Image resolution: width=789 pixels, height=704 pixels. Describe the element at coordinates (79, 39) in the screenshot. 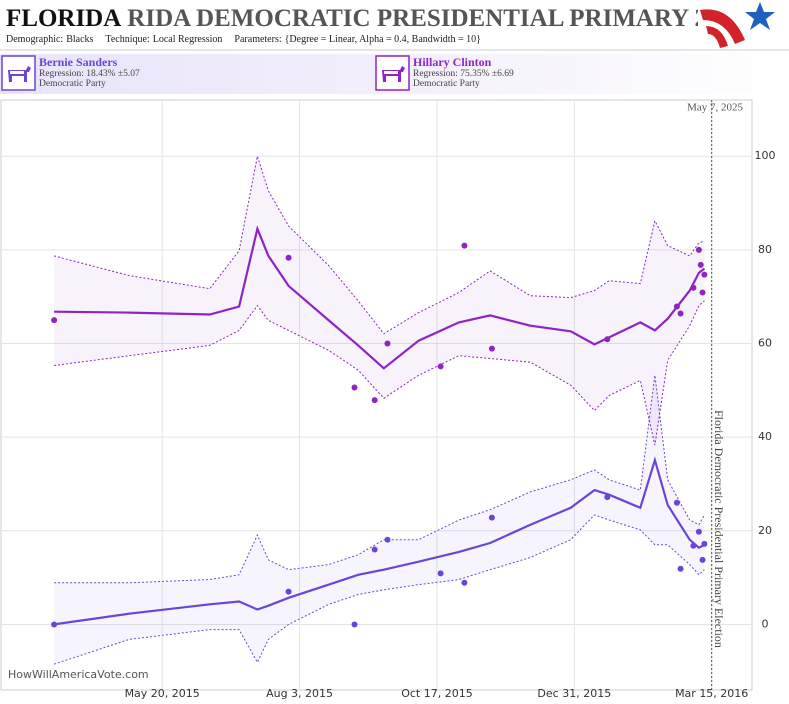

I see `parameter-value: Blacks` at that location.